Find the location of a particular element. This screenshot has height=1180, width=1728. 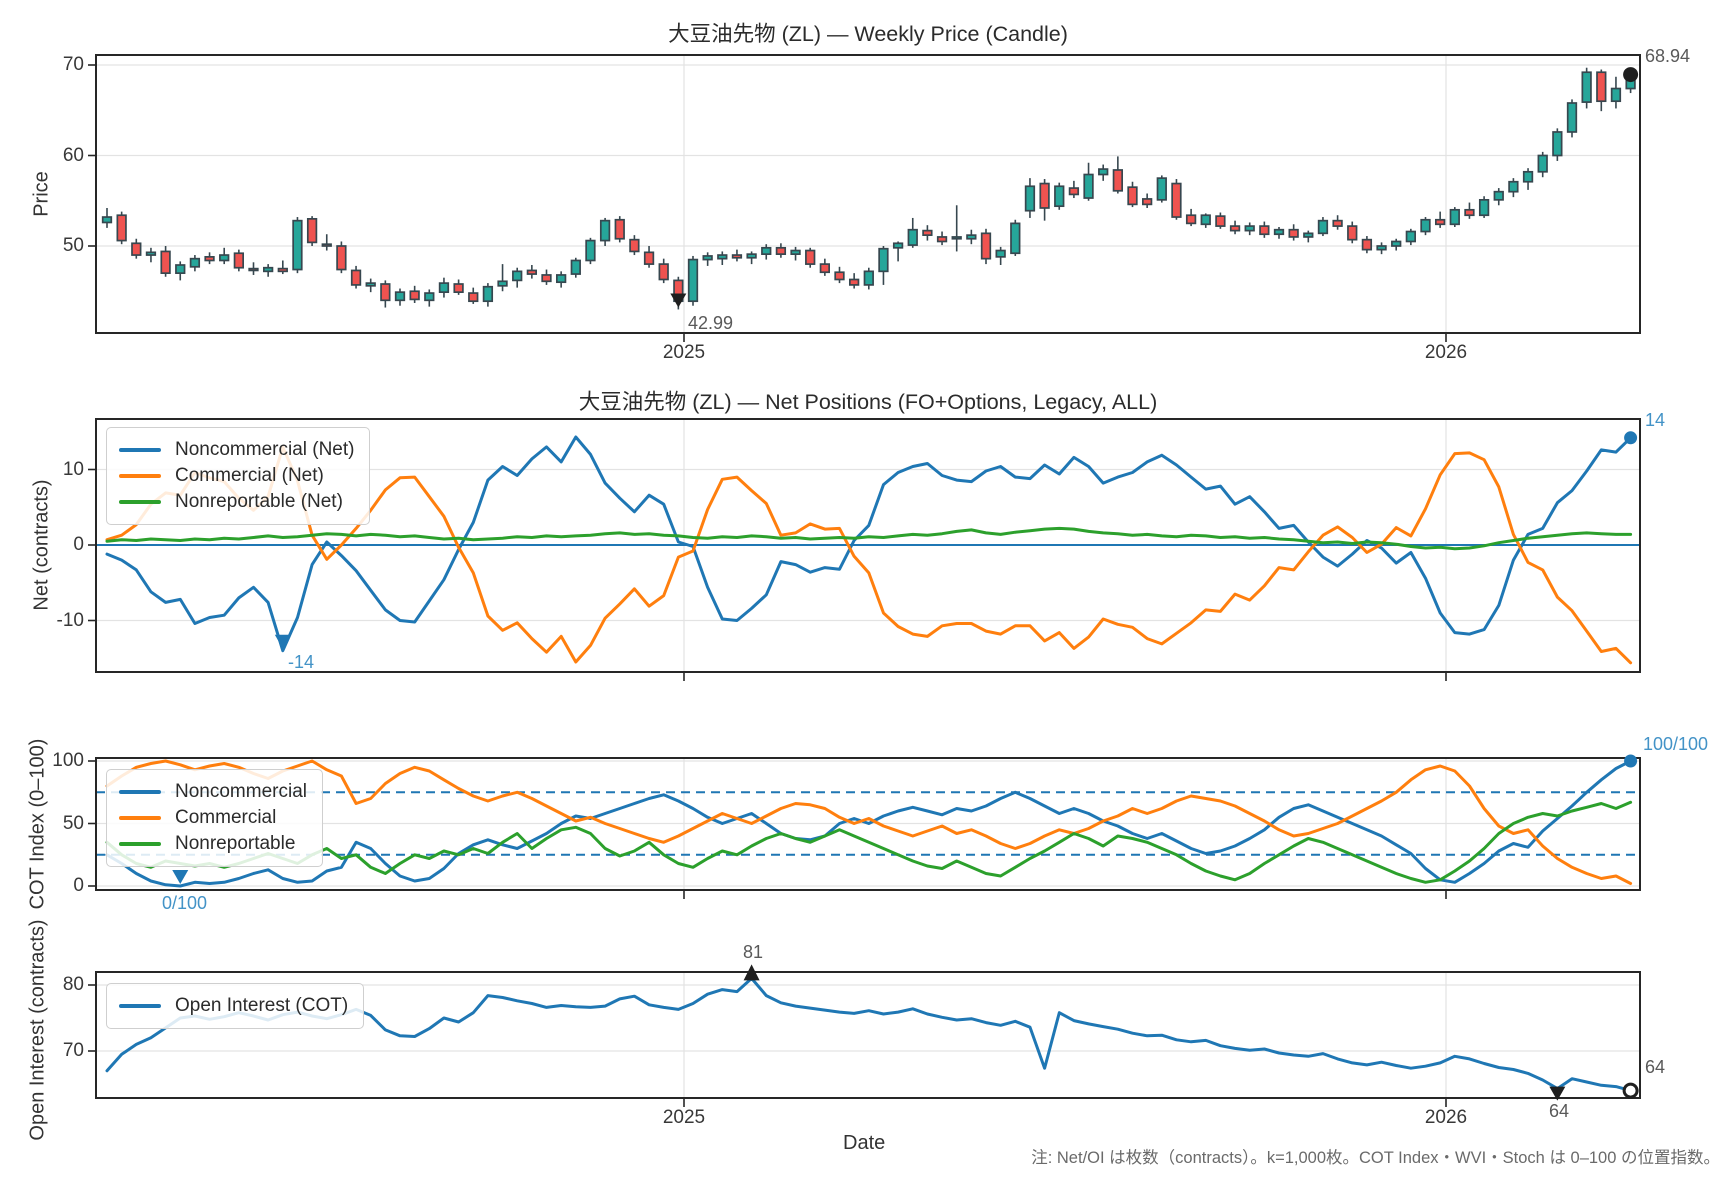

legend: Noncommercial Commercial Nonreportable is located at coordinates (214, 818).